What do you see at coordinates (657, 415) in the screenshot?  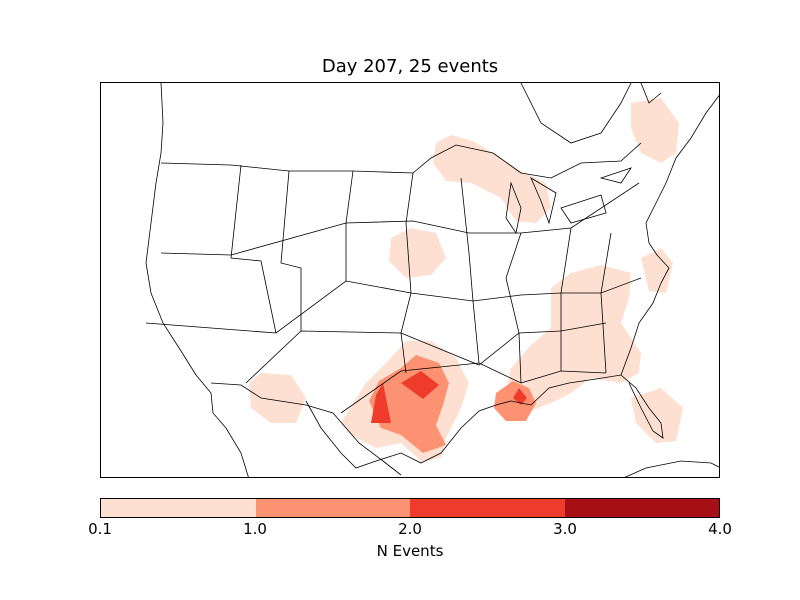 I see `density-region-florida` at bounding box center [657, 415].